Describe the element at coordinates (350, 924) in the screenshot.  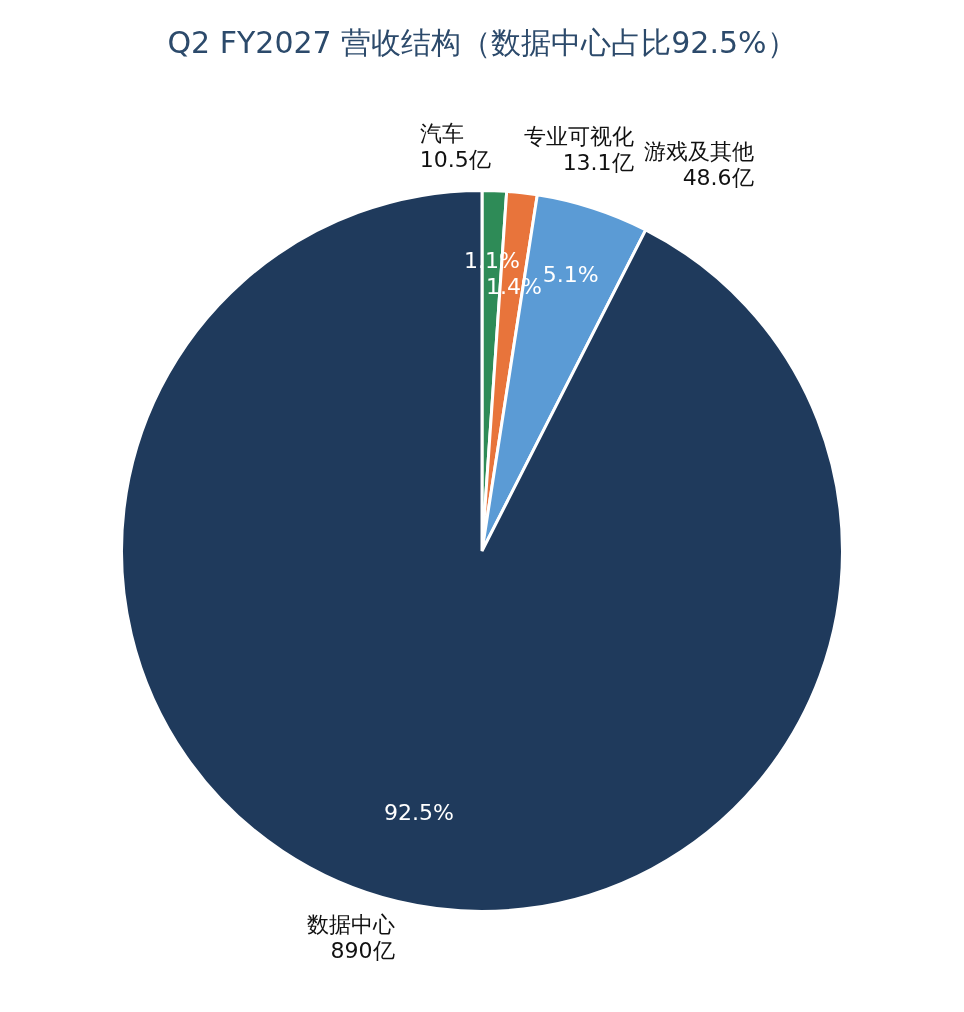
I see `slice-label: 数据中心` at that location.